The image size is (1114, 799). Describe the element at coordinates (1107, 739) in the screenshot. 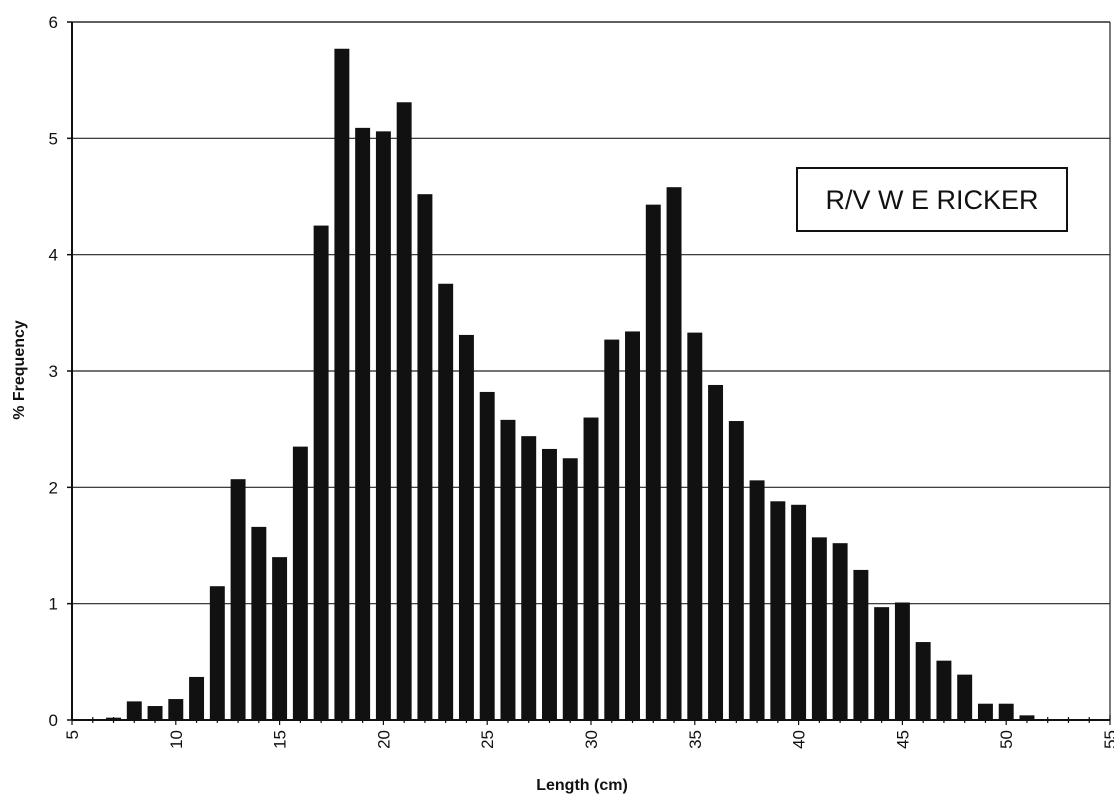

I see `x-tick-label: 55` at that location.